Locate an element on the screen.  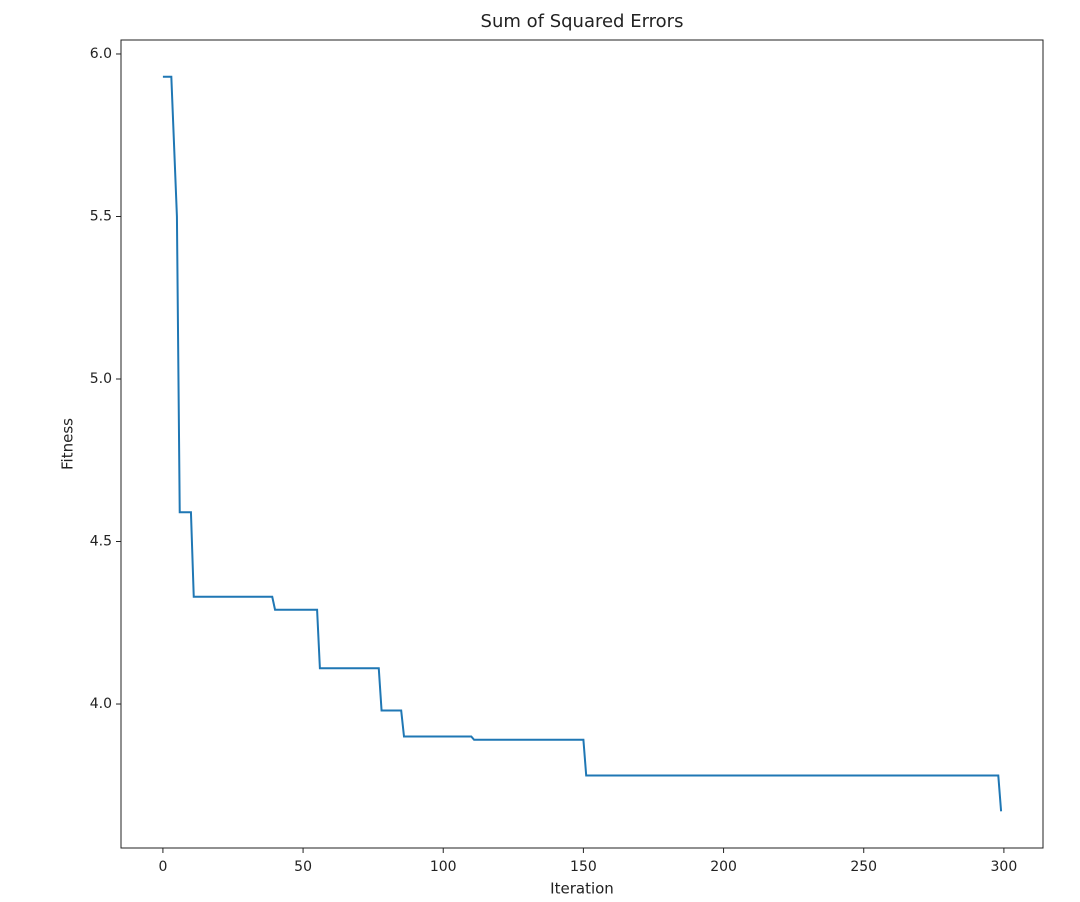
y-tick-label: 5.5 is located at coordinates (101, 216).